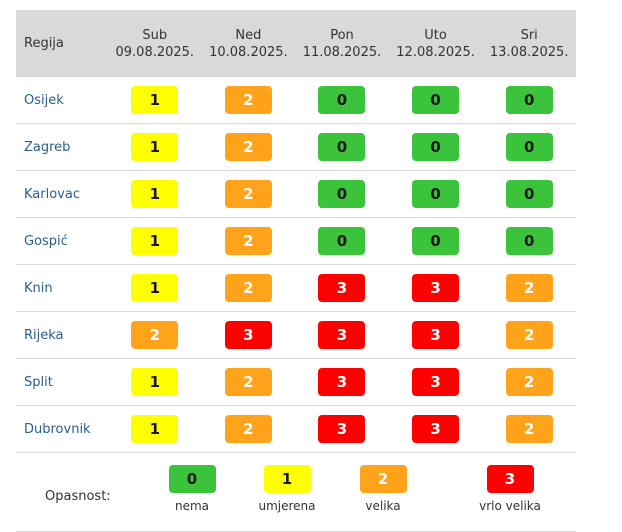  I want to click on table-row: Karlovac 1 2 0 0 0, so click(296, 194).